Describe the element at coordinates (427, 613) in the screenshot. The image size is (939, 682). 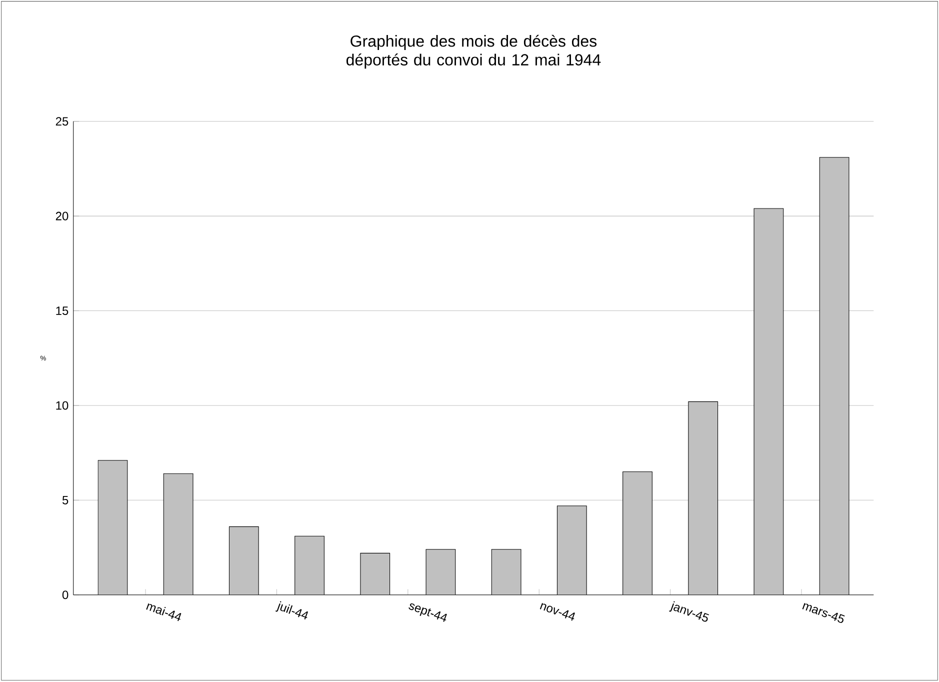
I see `x-tick-label: sept-44` at that location.